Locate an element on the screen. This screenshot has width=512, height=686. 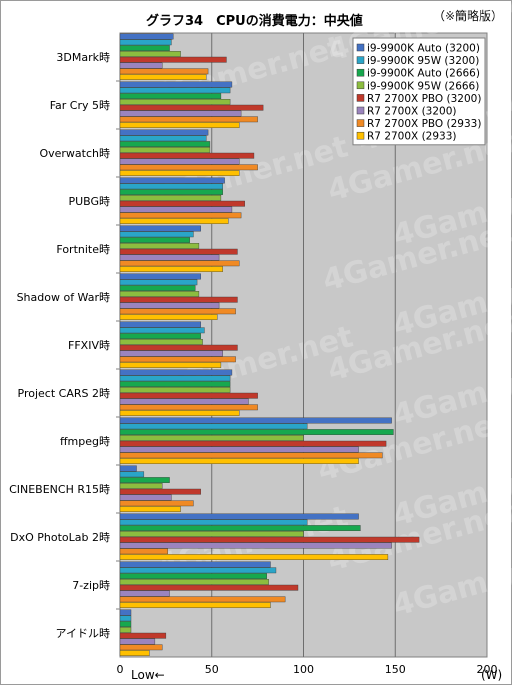
legend-label: i9-9900K 95W (3200) is located at coordinates (423, 61).